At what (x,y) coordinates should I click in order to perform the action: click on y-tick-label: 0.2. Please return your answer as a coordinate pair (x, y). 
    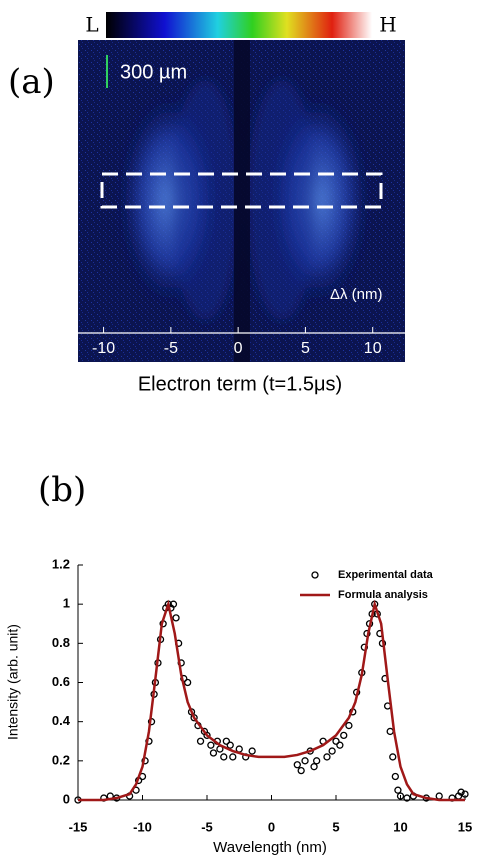
    Looking at the image, I should click on (61, 759).